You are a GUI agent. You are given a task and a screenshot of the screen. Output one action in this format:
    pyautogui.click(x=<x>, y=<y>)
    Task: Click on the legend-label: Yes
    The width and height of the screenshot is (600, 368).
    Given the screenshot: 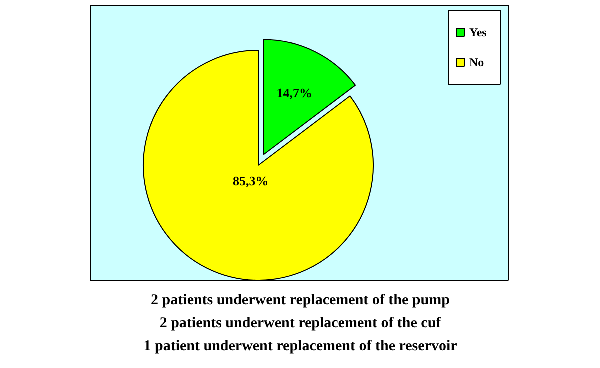 What is the action you would take?
    pyautogui.click(x=479, y=33)
    